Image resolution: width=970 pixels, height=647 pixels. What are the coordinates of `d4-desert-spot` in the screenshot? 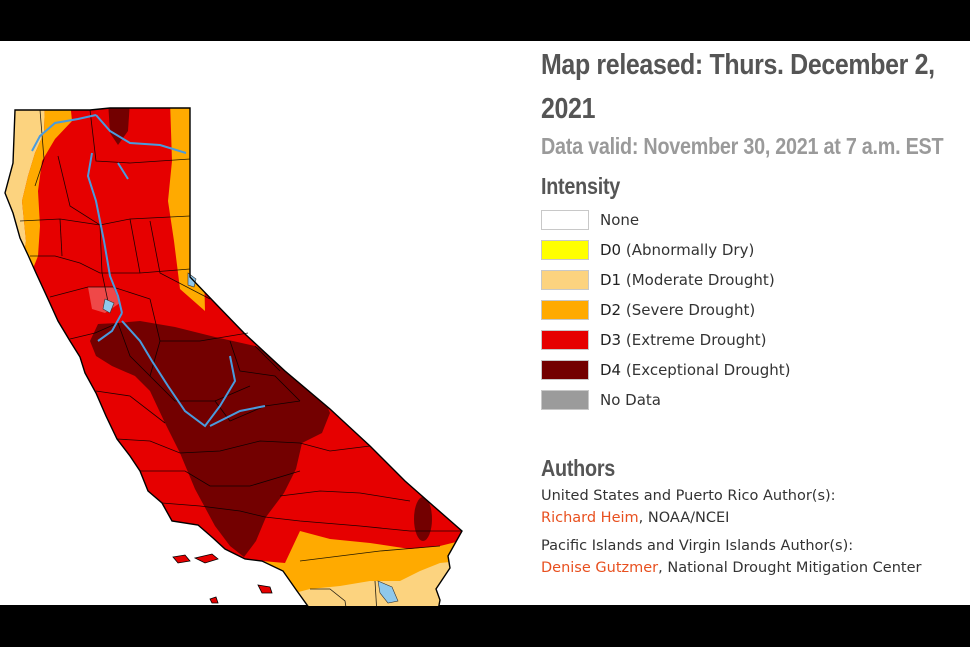 It's located at (423, 519).